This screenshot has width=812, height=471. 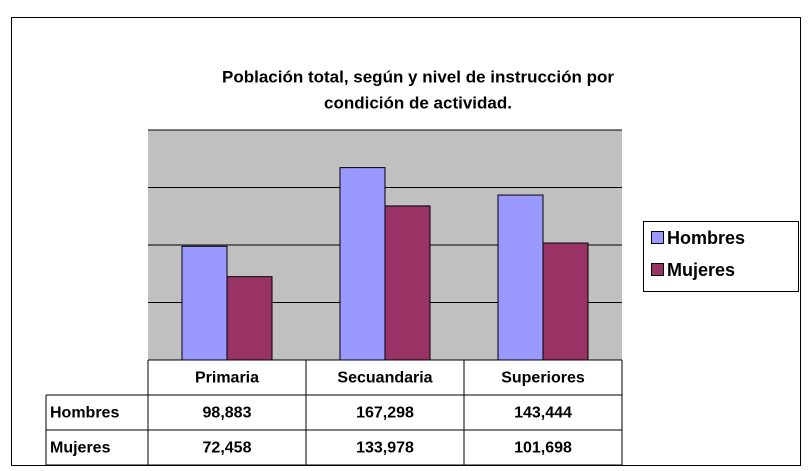 I want to click on data-label: 143,444, so click(x=543, y=413).